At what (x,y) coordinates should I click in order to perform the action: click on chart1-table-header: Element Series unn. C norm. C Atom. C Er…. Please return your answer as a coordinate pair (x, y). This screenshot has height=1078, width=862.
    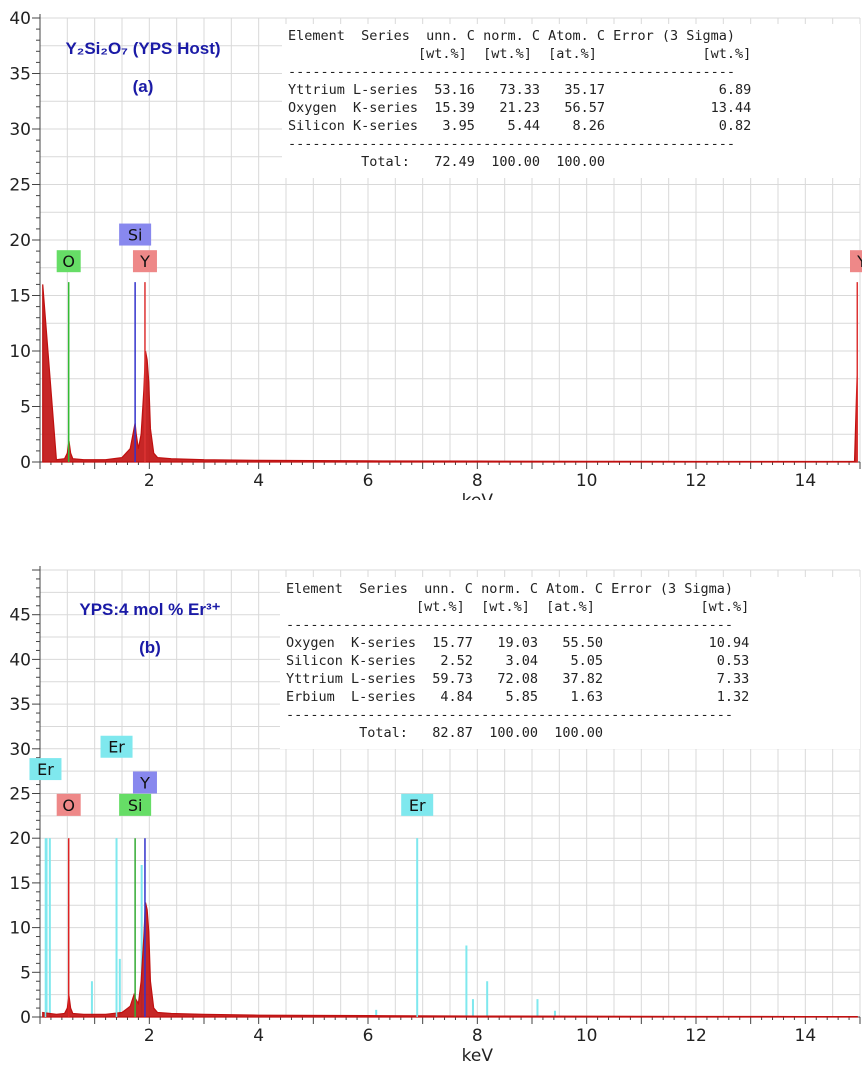
    Looking at the image, I should click on (509, 589).